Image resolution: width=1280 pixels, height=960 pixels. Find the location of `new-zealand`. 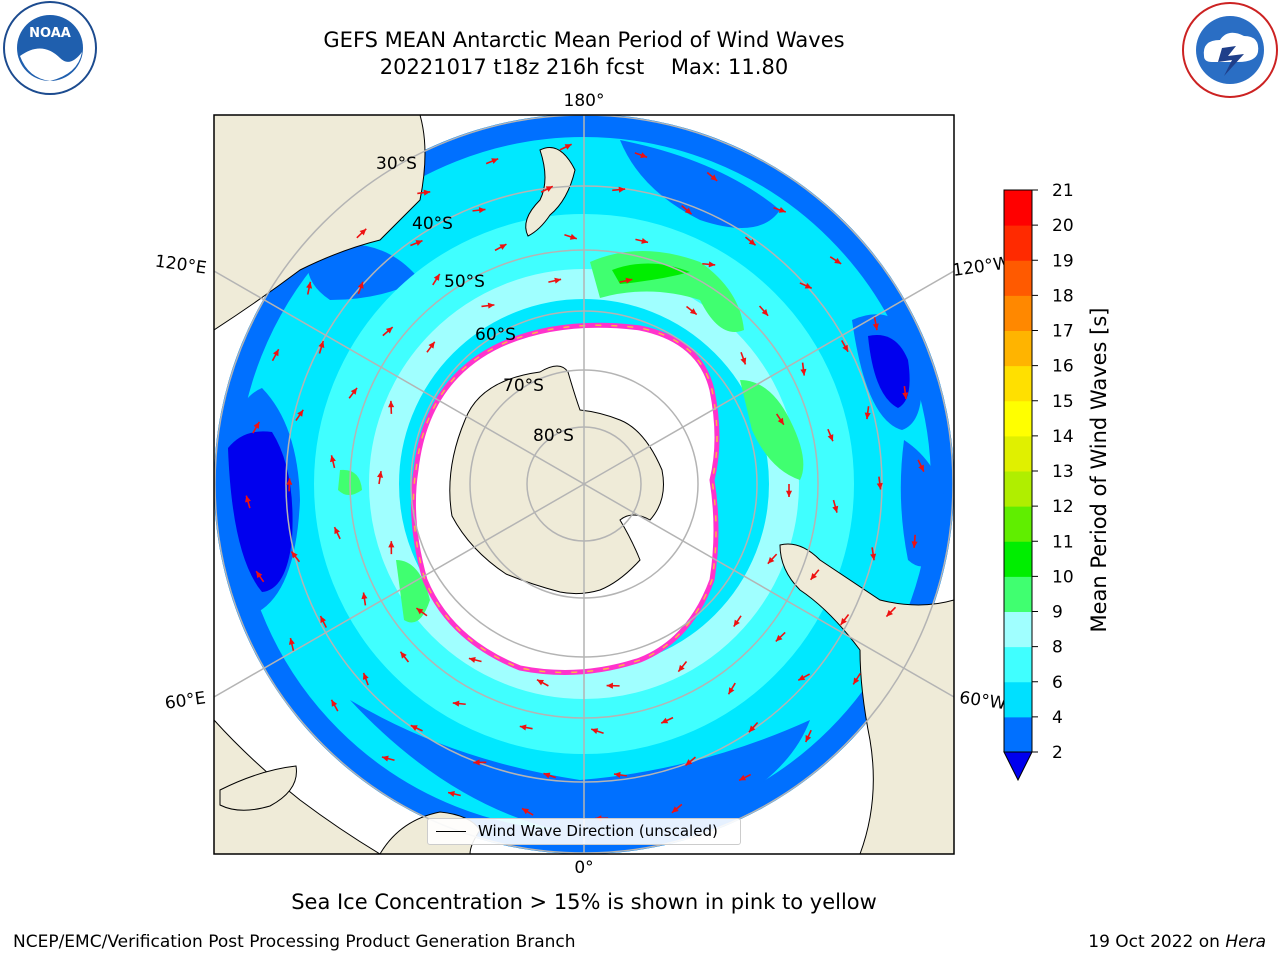

new-zealand is located at coordinates (550, 192).